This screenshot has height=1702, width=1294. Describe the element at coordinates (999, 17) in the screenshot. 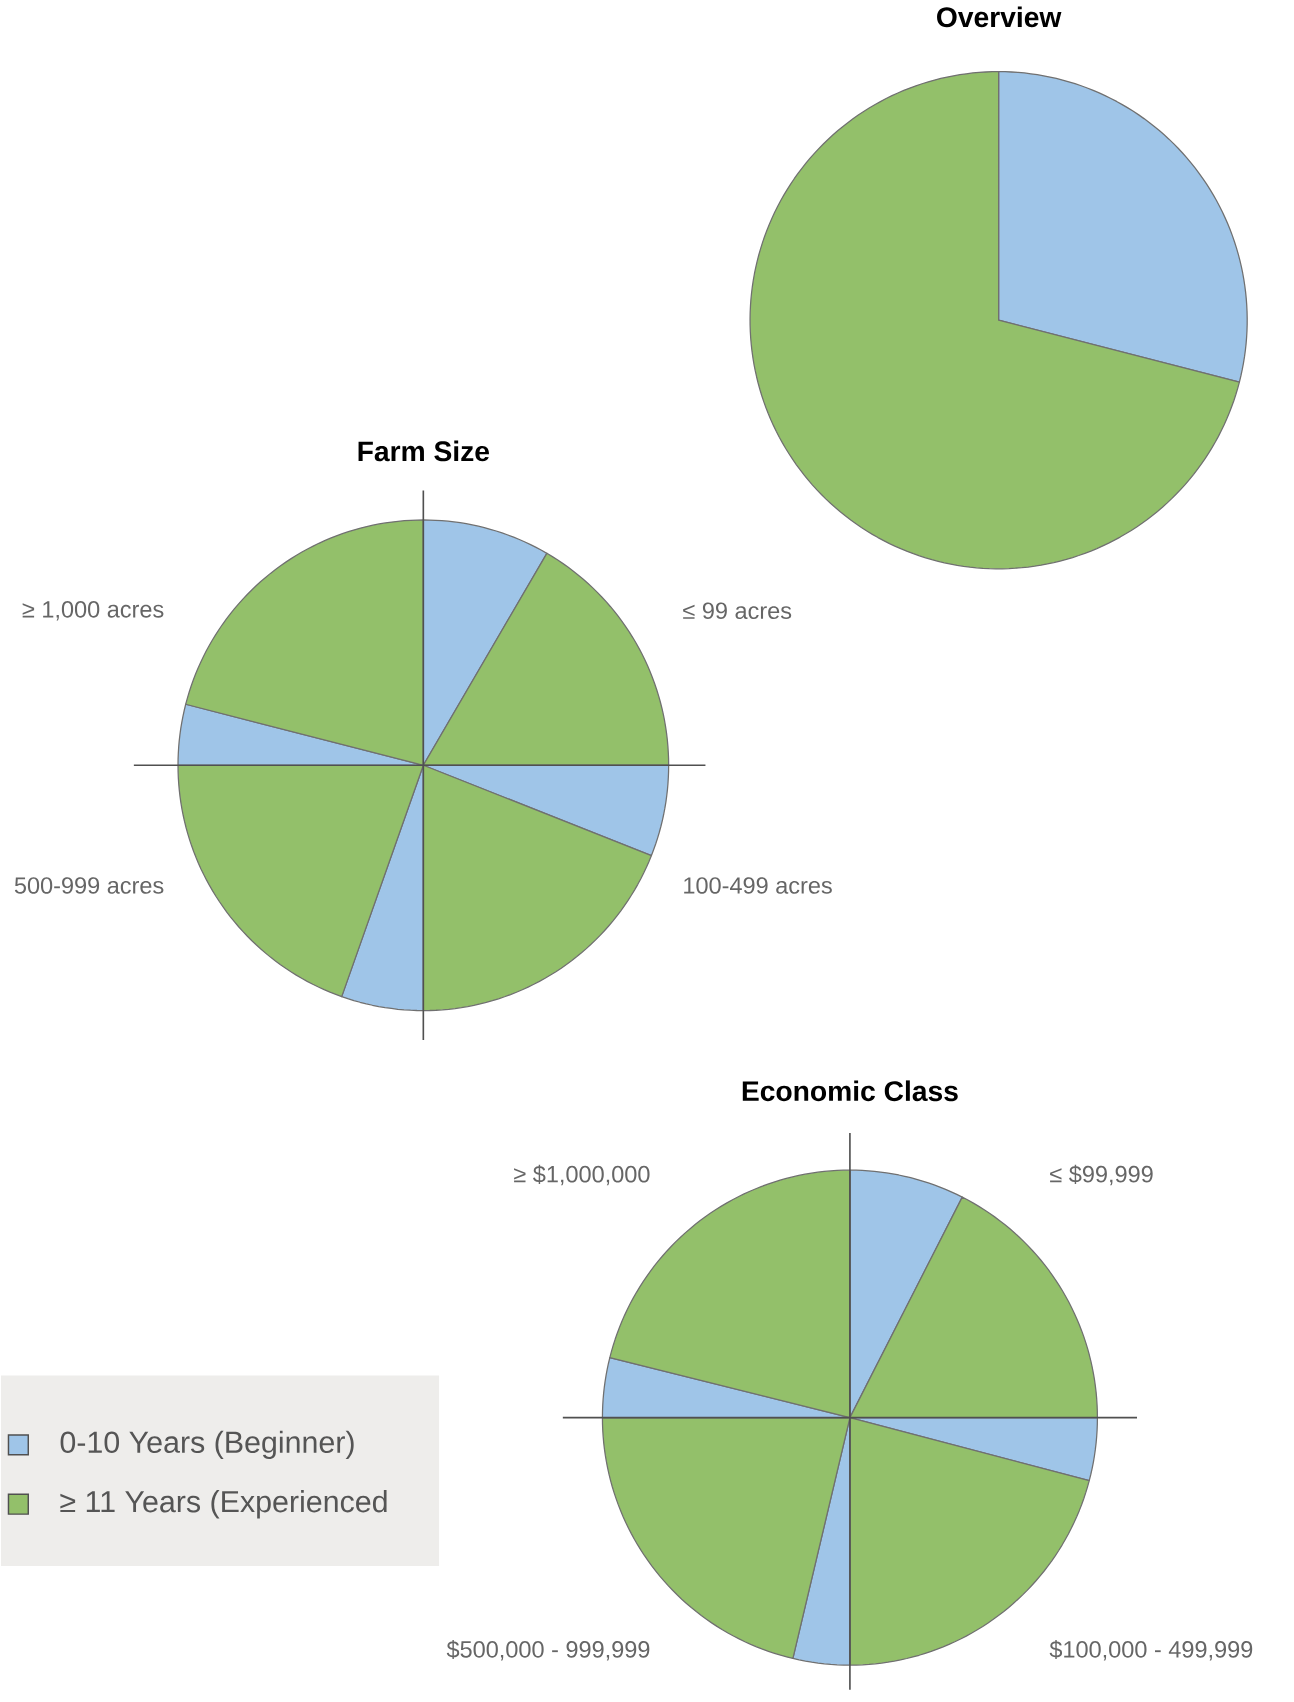

I see `chart-title: Overview` at that location.